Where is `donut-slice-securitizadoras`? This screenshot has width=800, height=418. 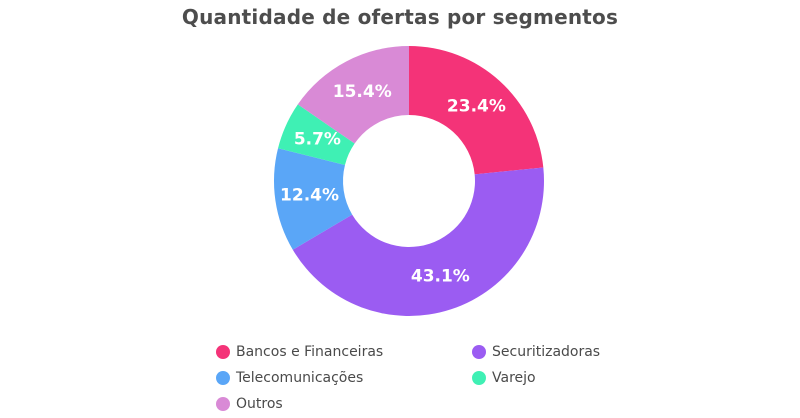 donut-slice-securitizadoras is located at coordinates (418, 241).